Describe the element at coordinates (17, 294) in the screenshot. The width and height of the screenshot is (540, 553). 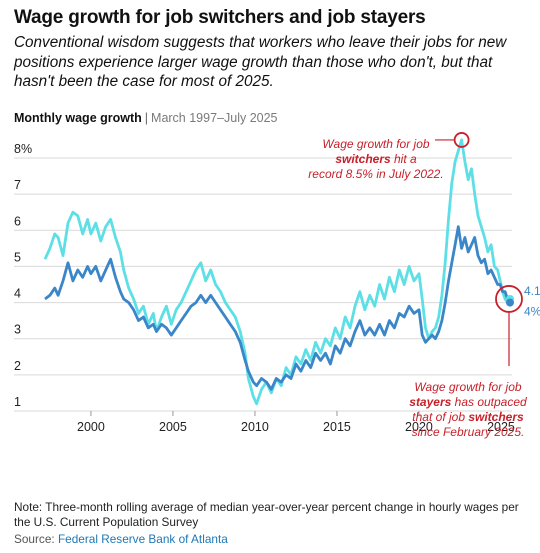
I see `y-tick-label: 4` at that location.